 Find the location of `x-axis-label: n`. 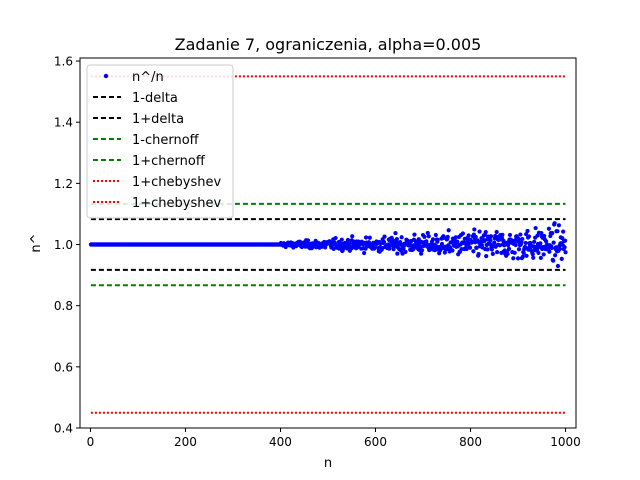

x-axis-label: n is located at coordinates (328, 463).